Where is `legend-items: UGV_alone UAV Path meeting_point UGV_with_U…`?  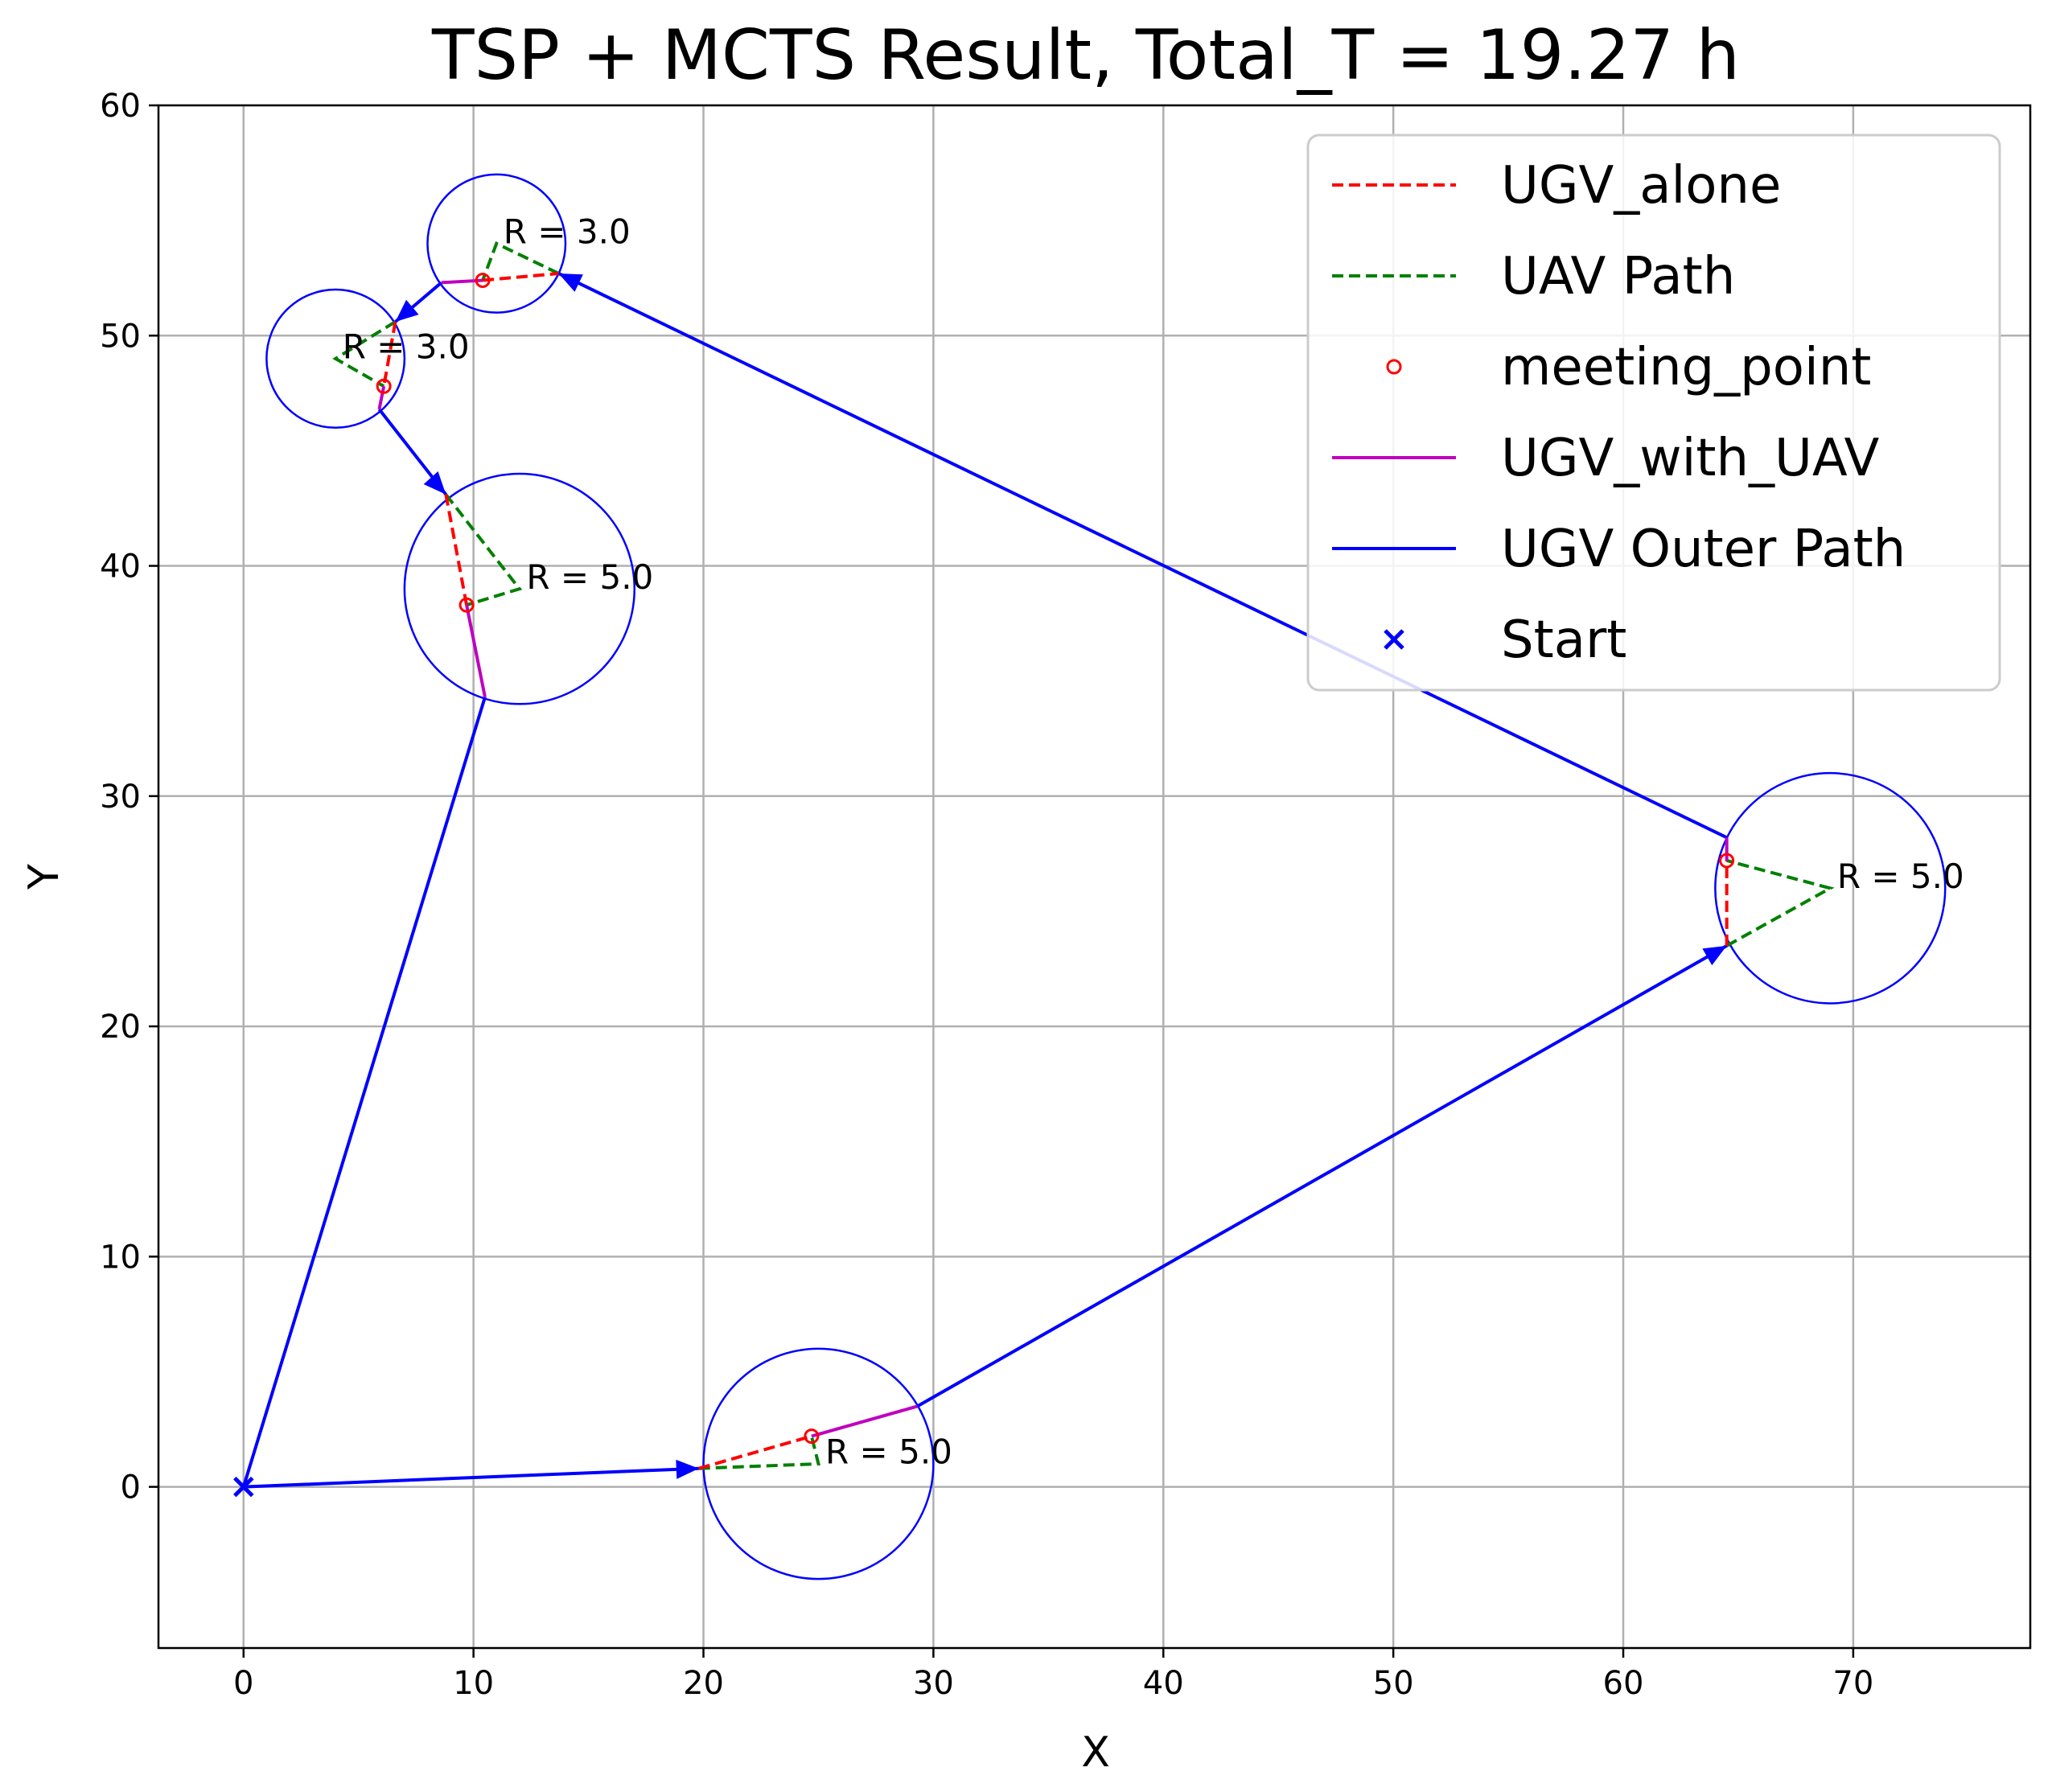 legend-items: UGV_alone UAV Path meeting_point UGV_with_U… is located at coordinates (1619, 413).